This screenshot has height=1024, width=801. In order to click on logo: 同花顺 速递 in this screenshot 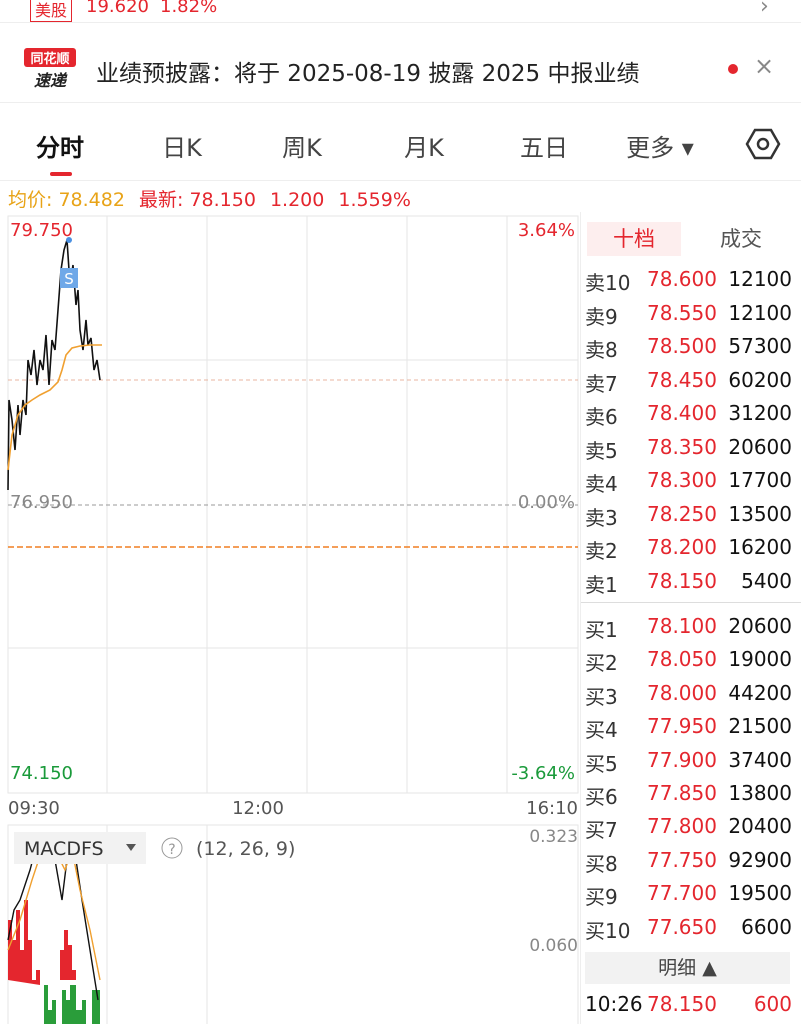, I will do `click(50, 69)`.